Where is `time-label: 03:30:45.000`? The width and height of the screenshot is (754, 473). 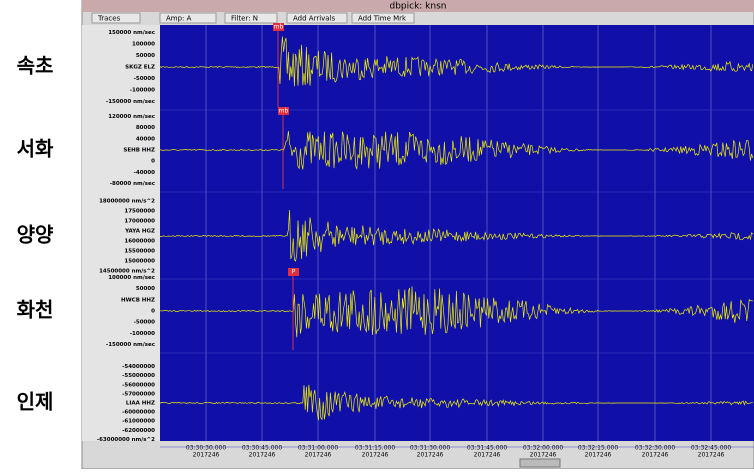 time-label: 03:30:45.000 is located at coordinates (262, 448).